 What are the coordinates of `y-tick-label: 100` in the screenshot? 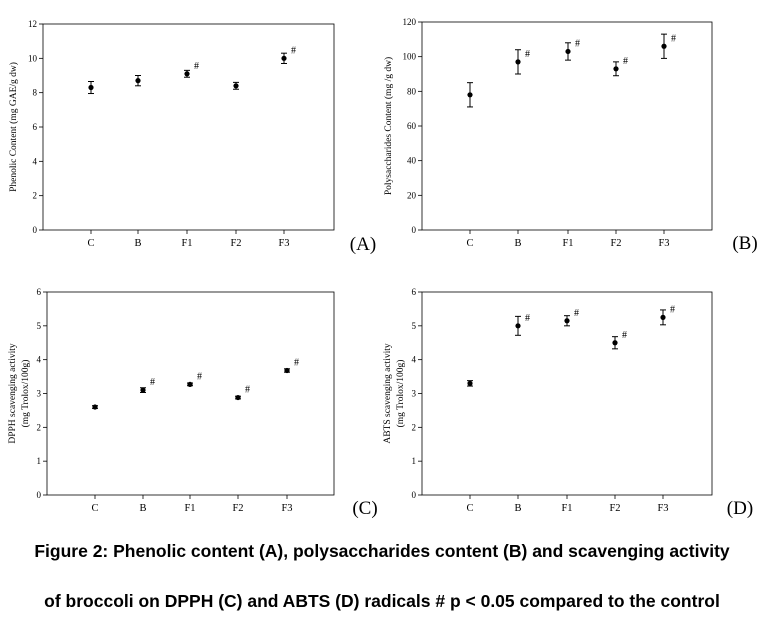 It's located at (410, 57).